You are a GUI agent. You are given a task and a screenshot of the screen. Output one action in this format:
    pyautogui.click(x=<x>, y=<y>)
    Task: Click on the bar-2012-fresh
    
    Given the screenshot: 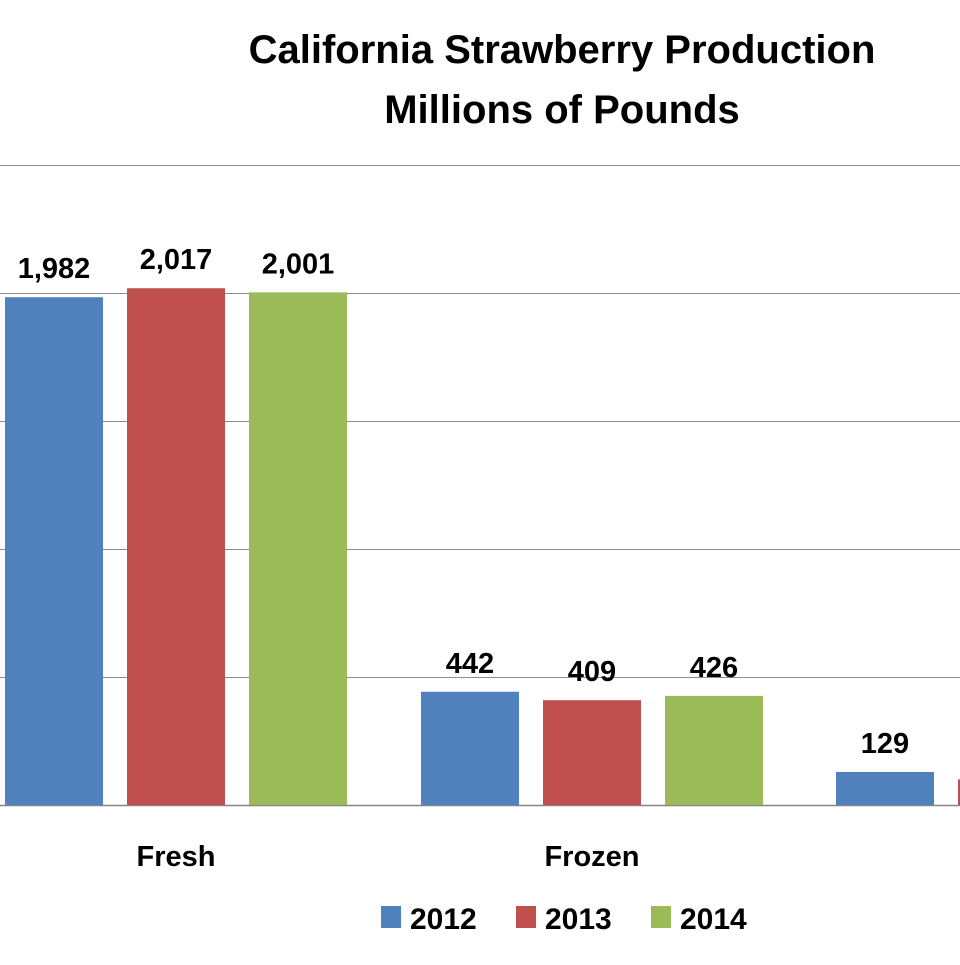 What is the action you would take?
    pyautogui.click(x=54, y=551)
    